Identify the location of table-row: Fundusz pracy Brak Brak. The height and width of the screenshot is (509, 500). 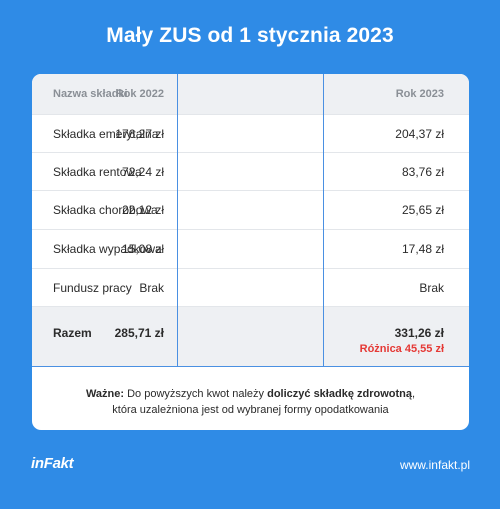
(250, 287).